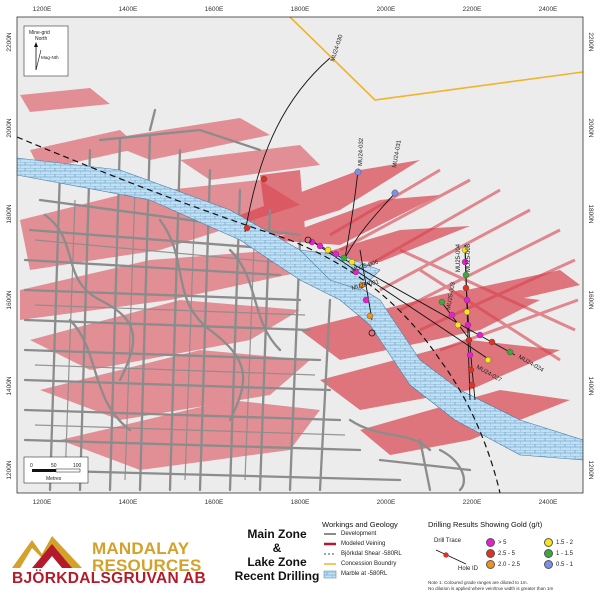  Describe the element at coordinates (448, 541) in the screenshot. I see `legend-drill-trace: Drill Trace` at that location.